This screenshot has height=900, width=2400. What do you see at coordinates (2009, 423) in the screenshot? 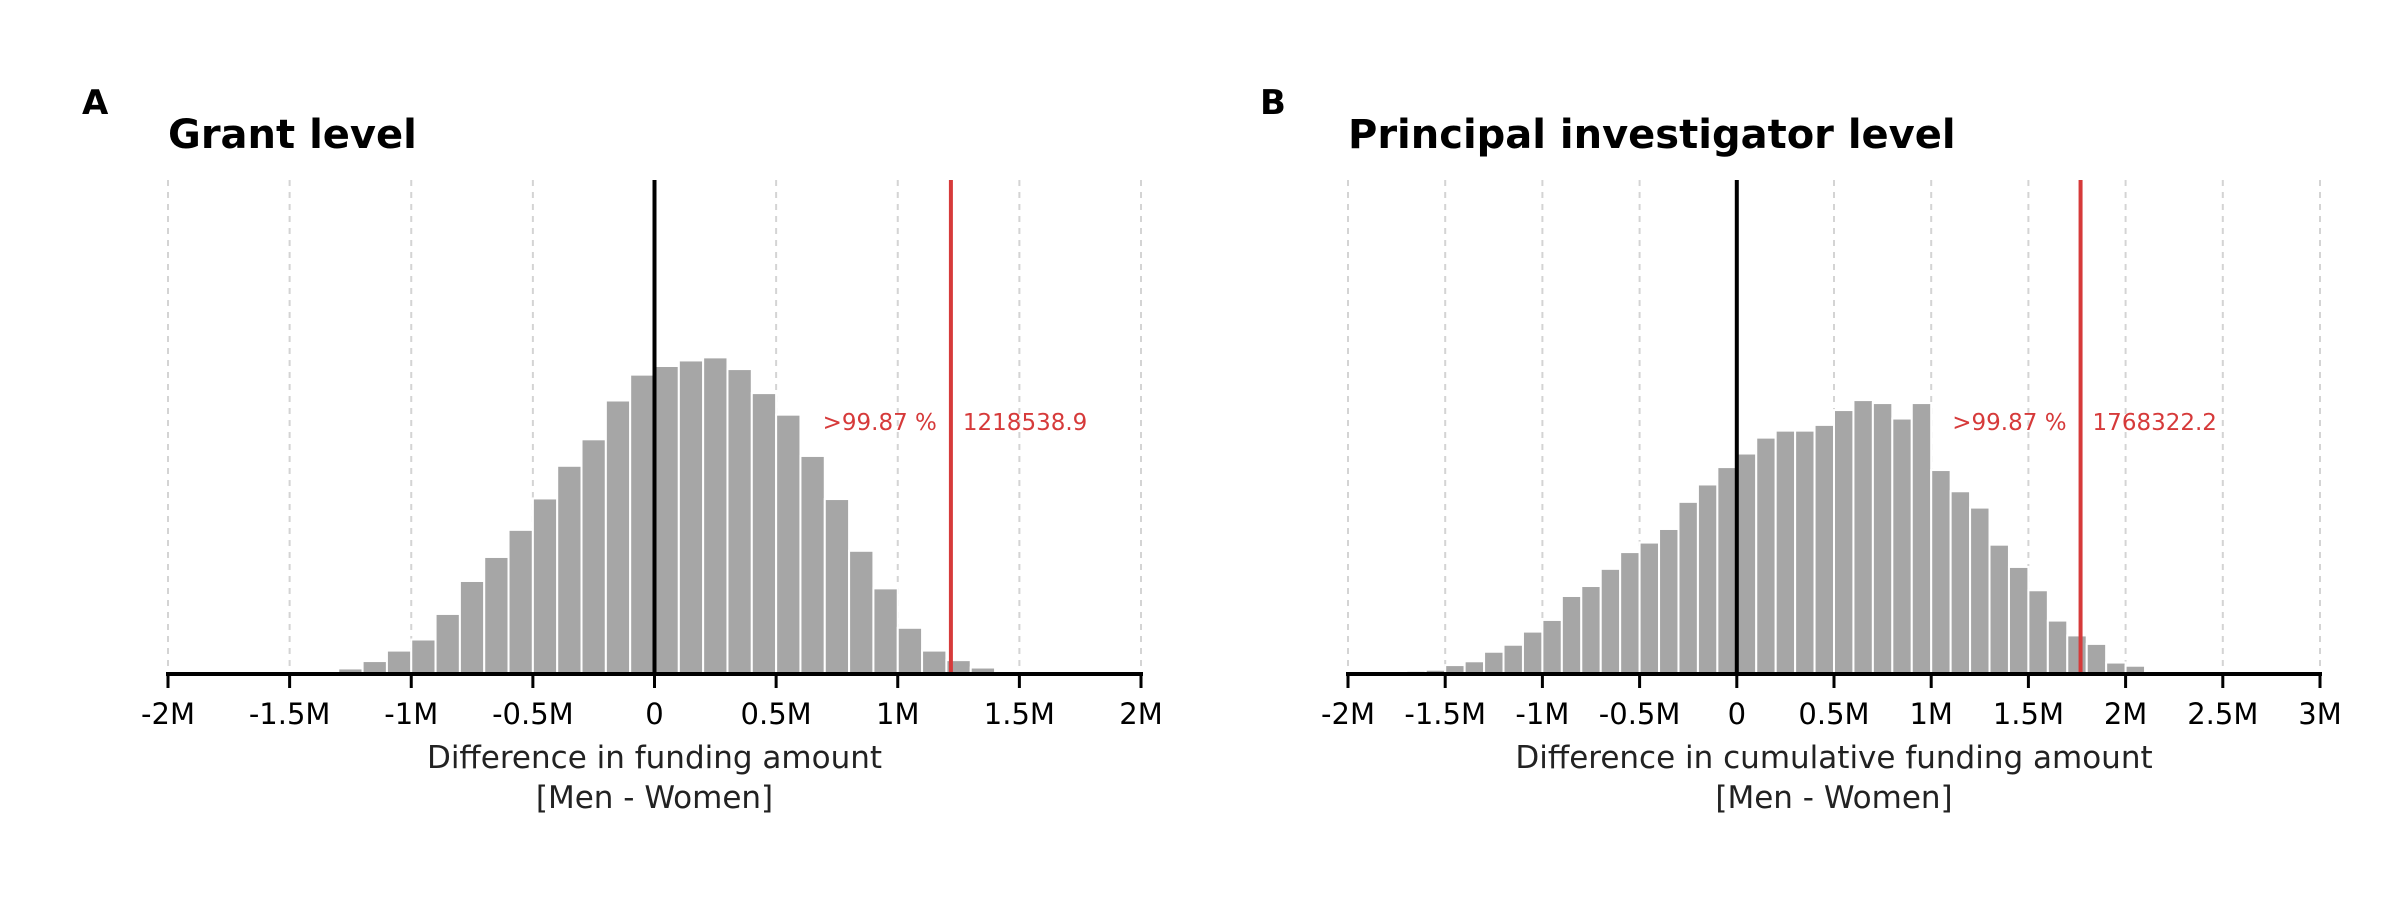
I see `percentile-annotation-b: >99.87 %` at bounding box center [2009, 423].